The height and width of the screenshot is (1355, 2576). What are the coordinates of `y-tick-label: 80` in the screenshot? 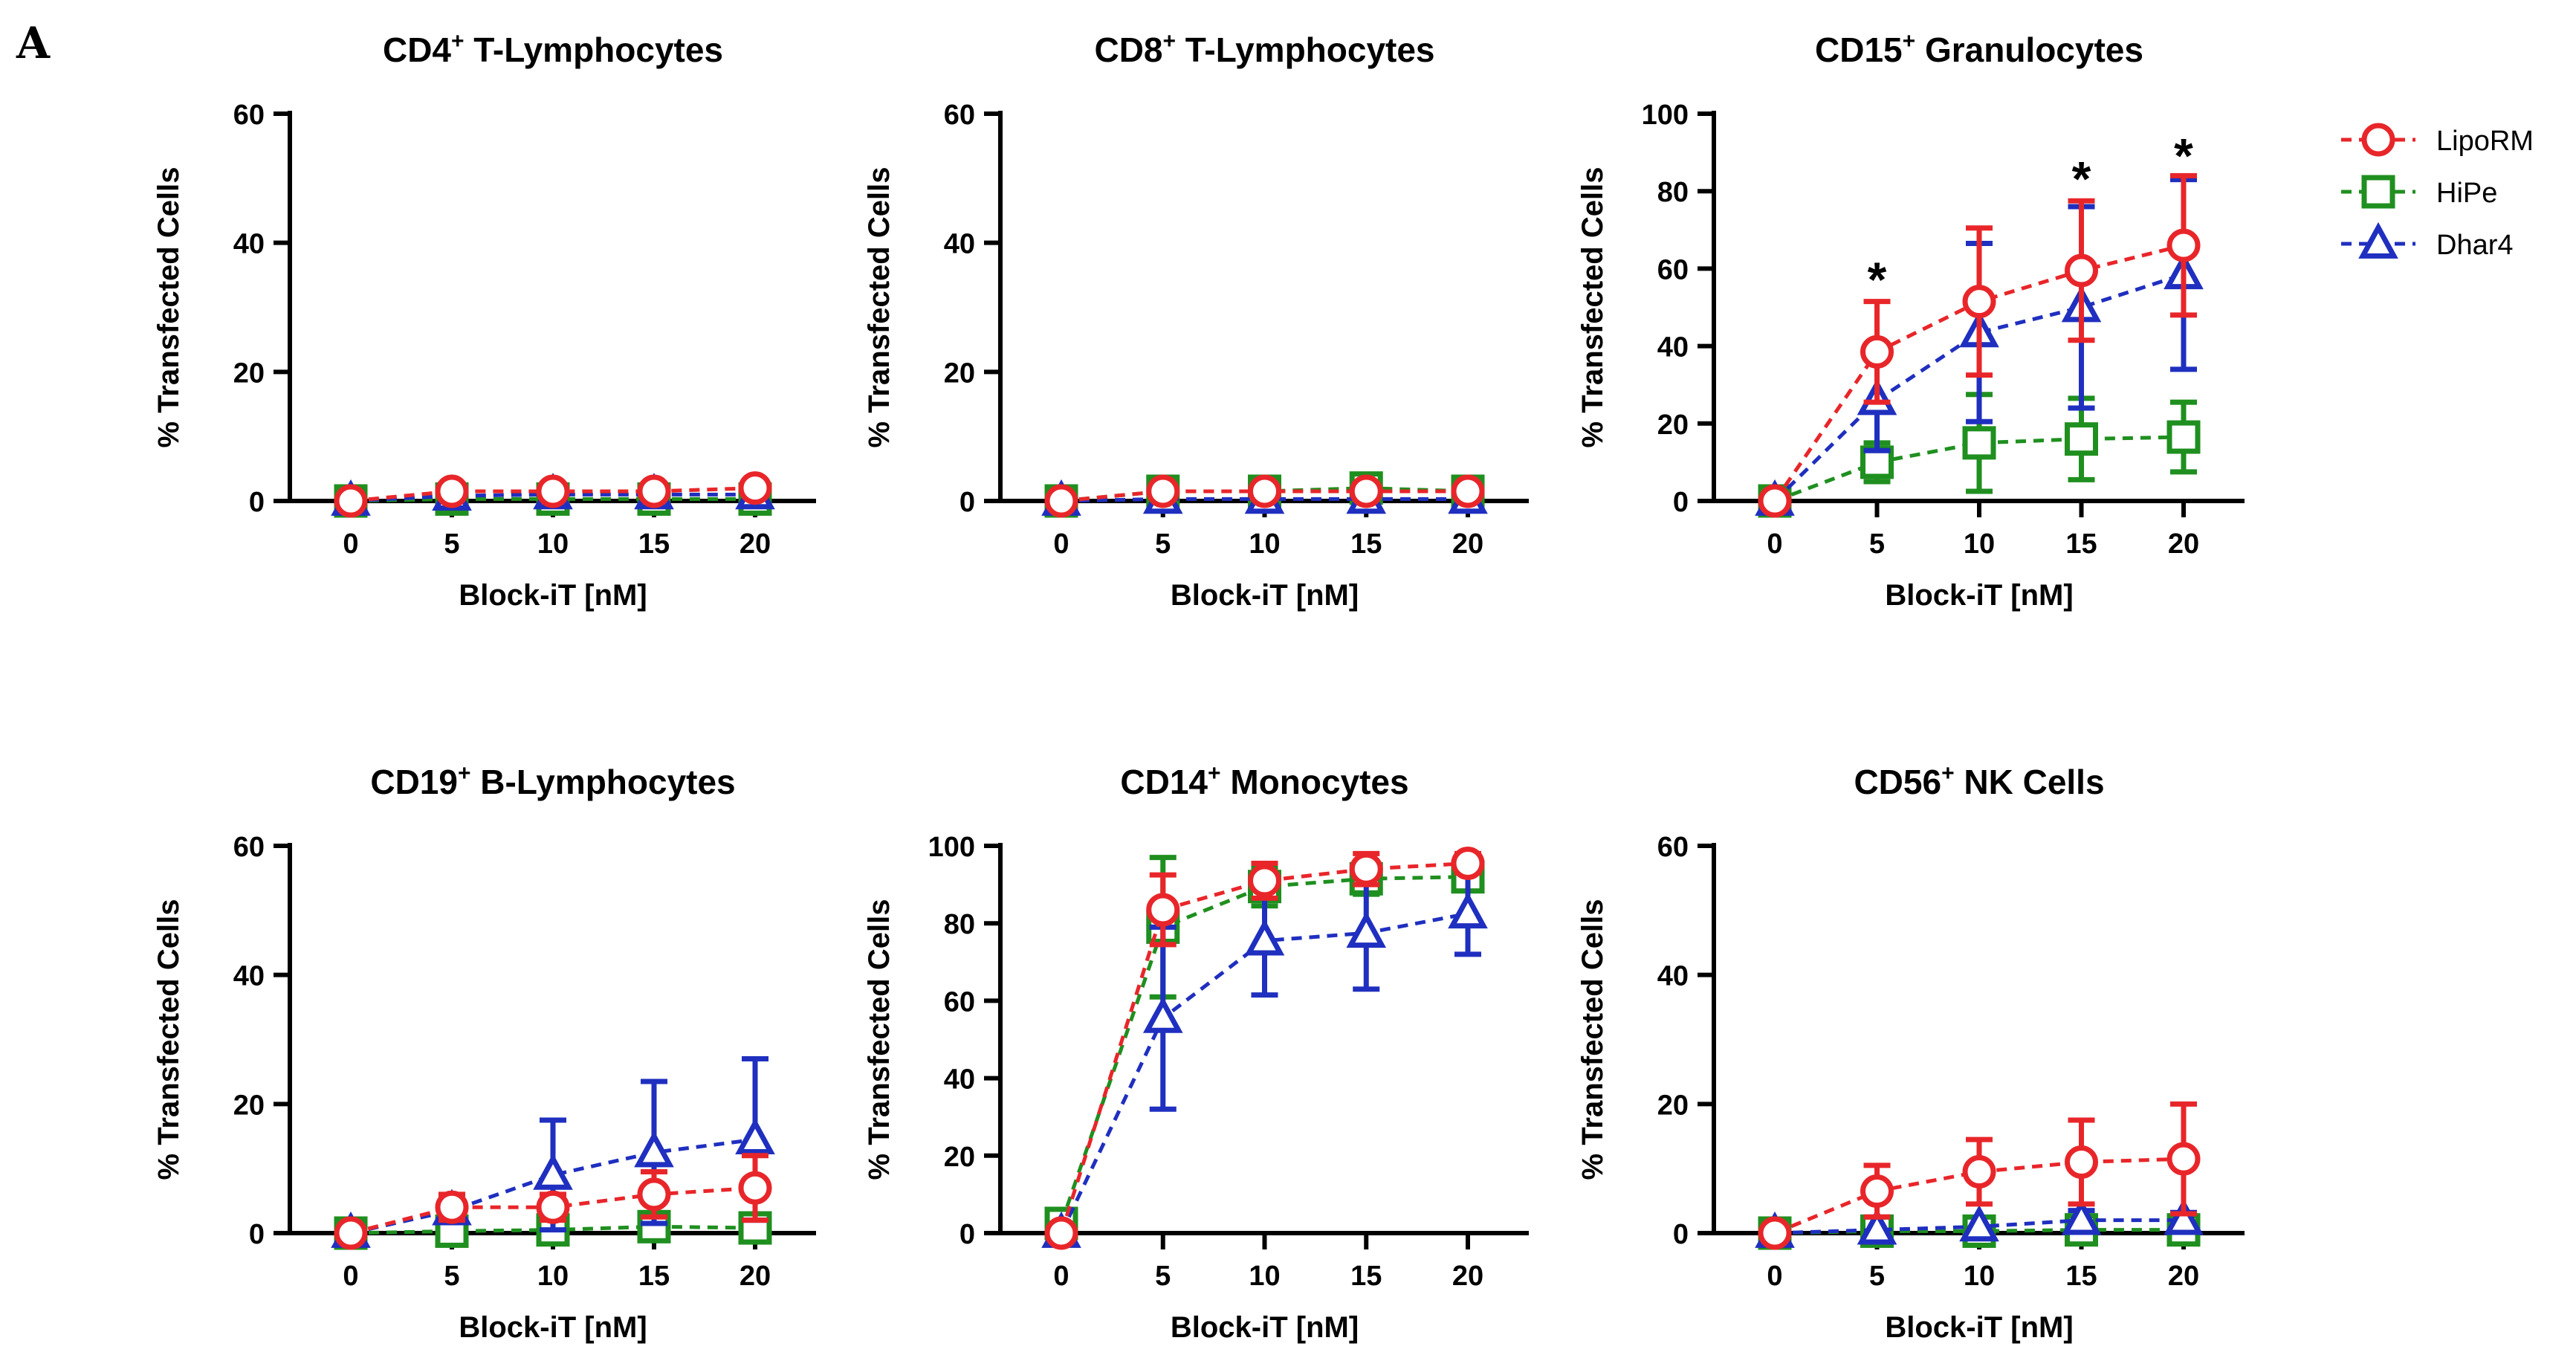 It's located at (1673, 192).